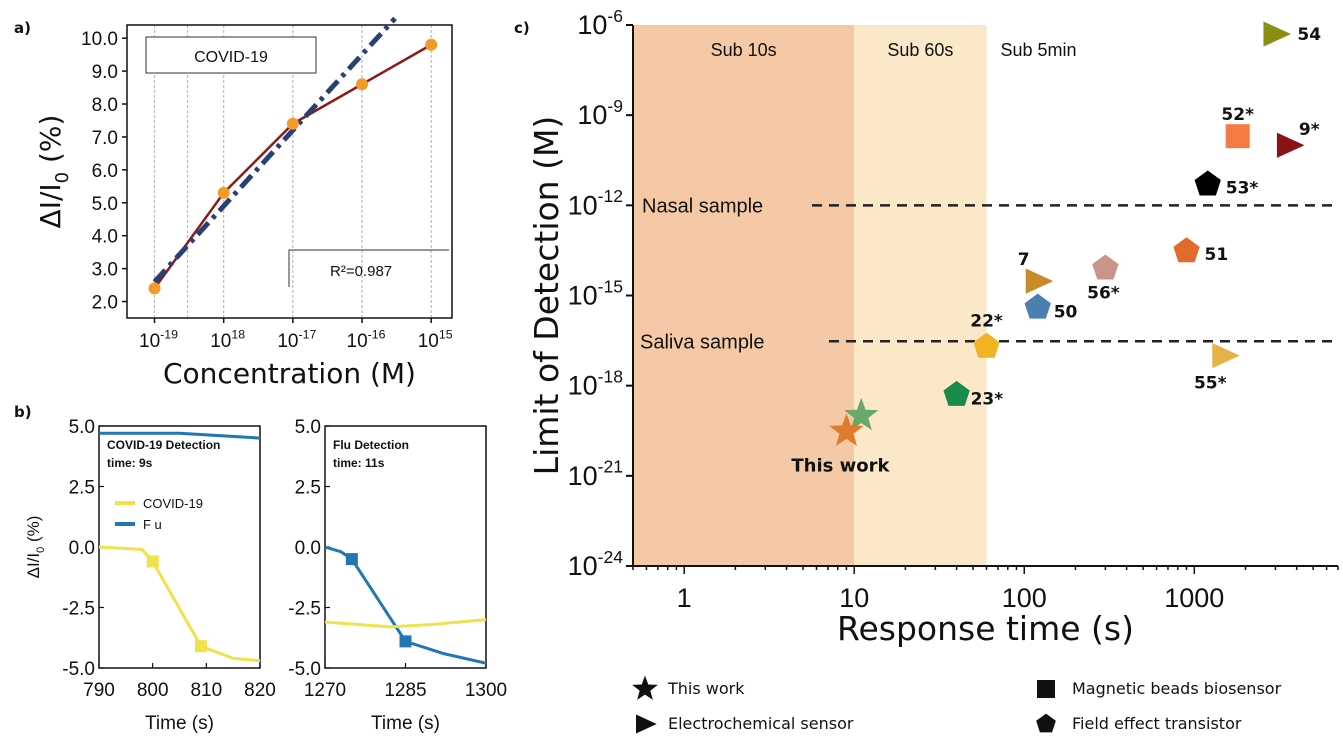 The image size is (1343, 740). What do you see at coordinates (1309, 130) in the screenshot?
I see `point-label: 9*` at bounding box center [1309, 130].